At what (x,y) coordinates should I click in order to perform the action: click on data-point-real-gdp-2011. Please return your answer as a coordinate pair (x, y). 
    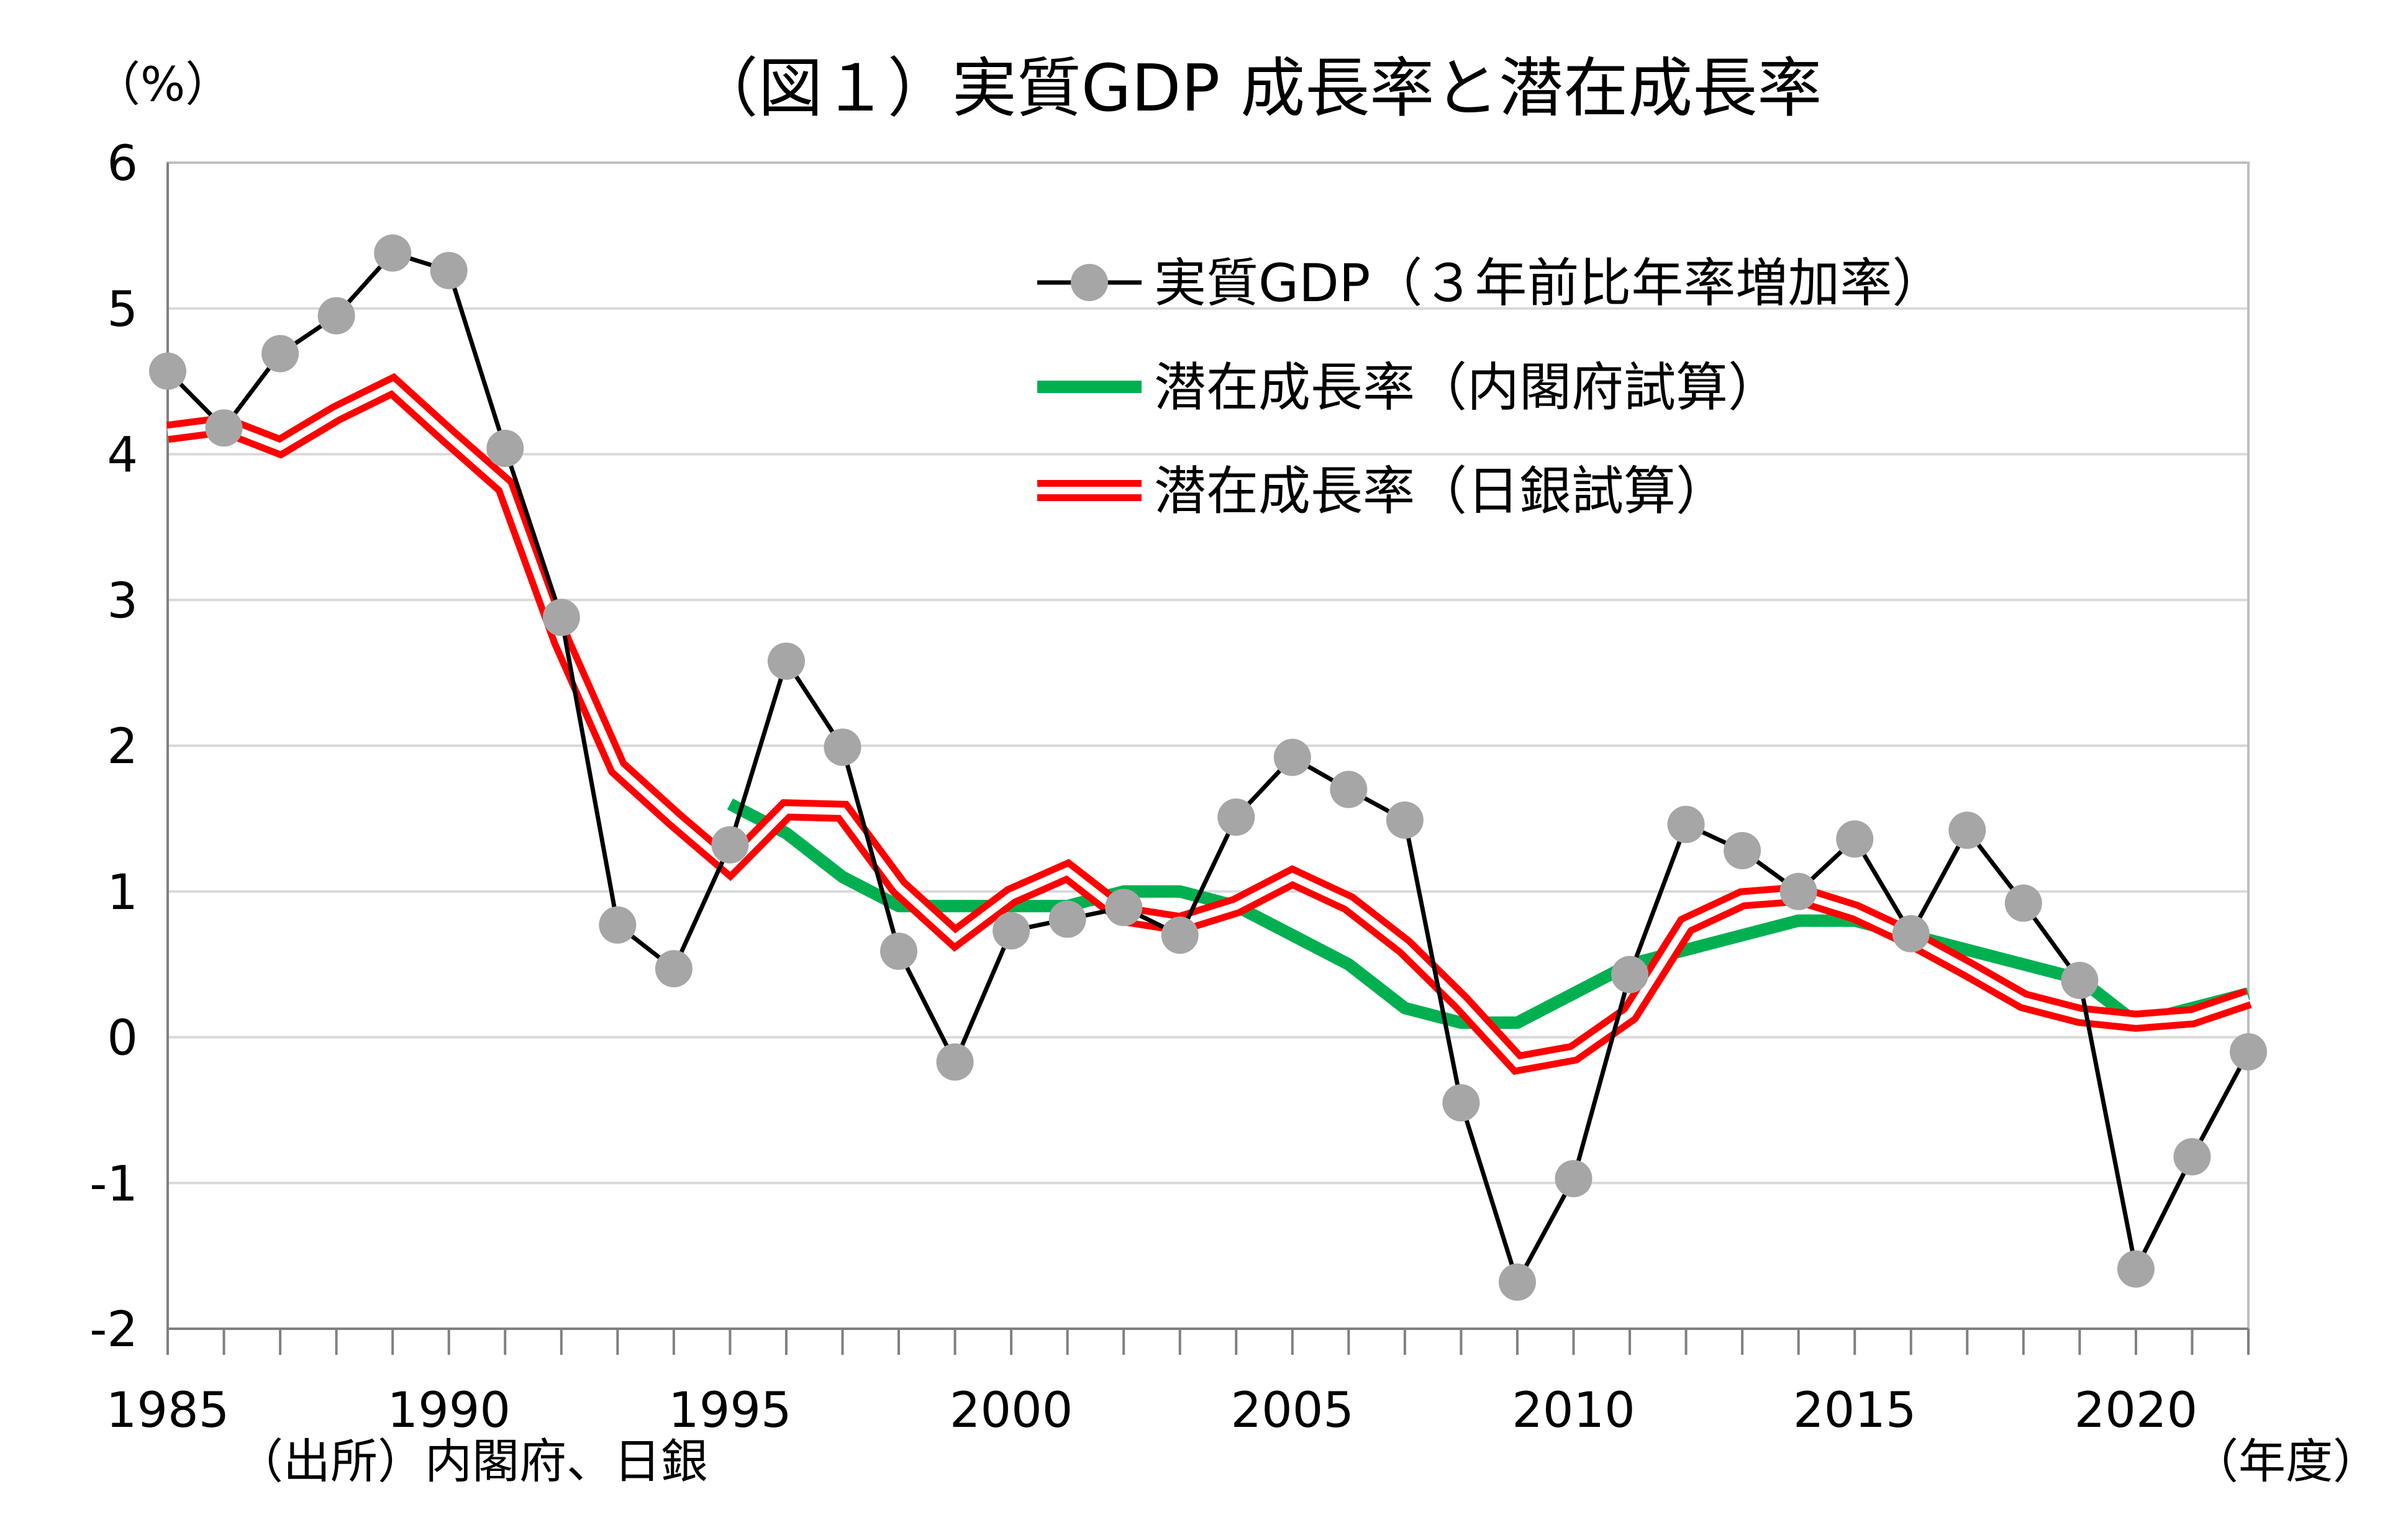
    Looking at the image, I should click on (1630, 974).